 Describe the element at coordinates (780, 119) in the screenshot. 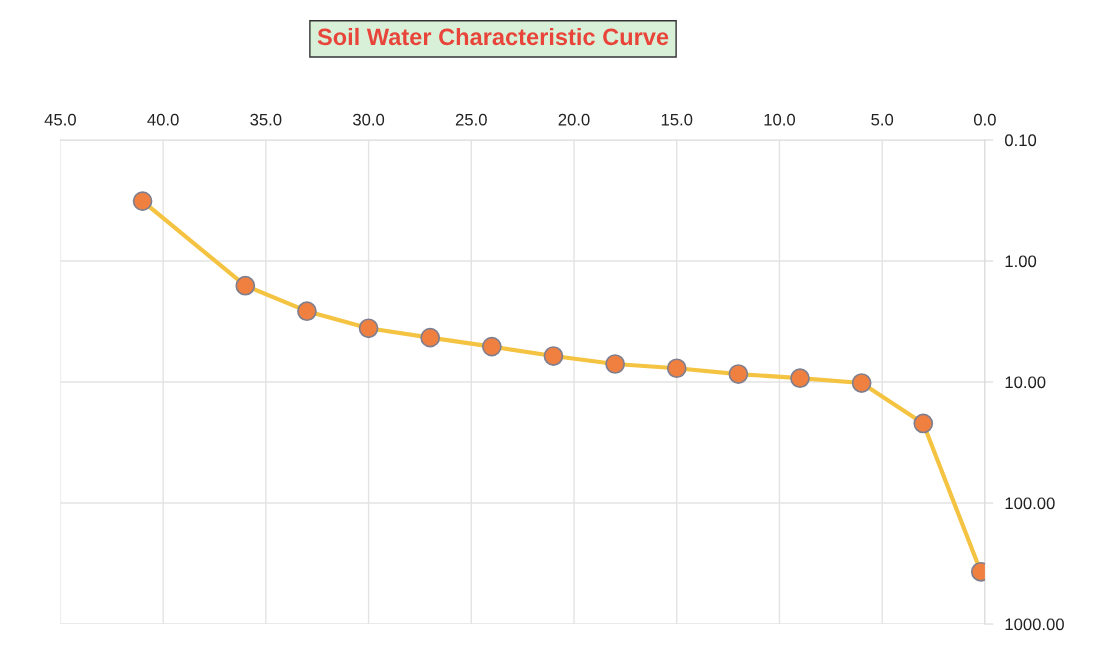

I see `x-tick-label: 10.0` at that location.